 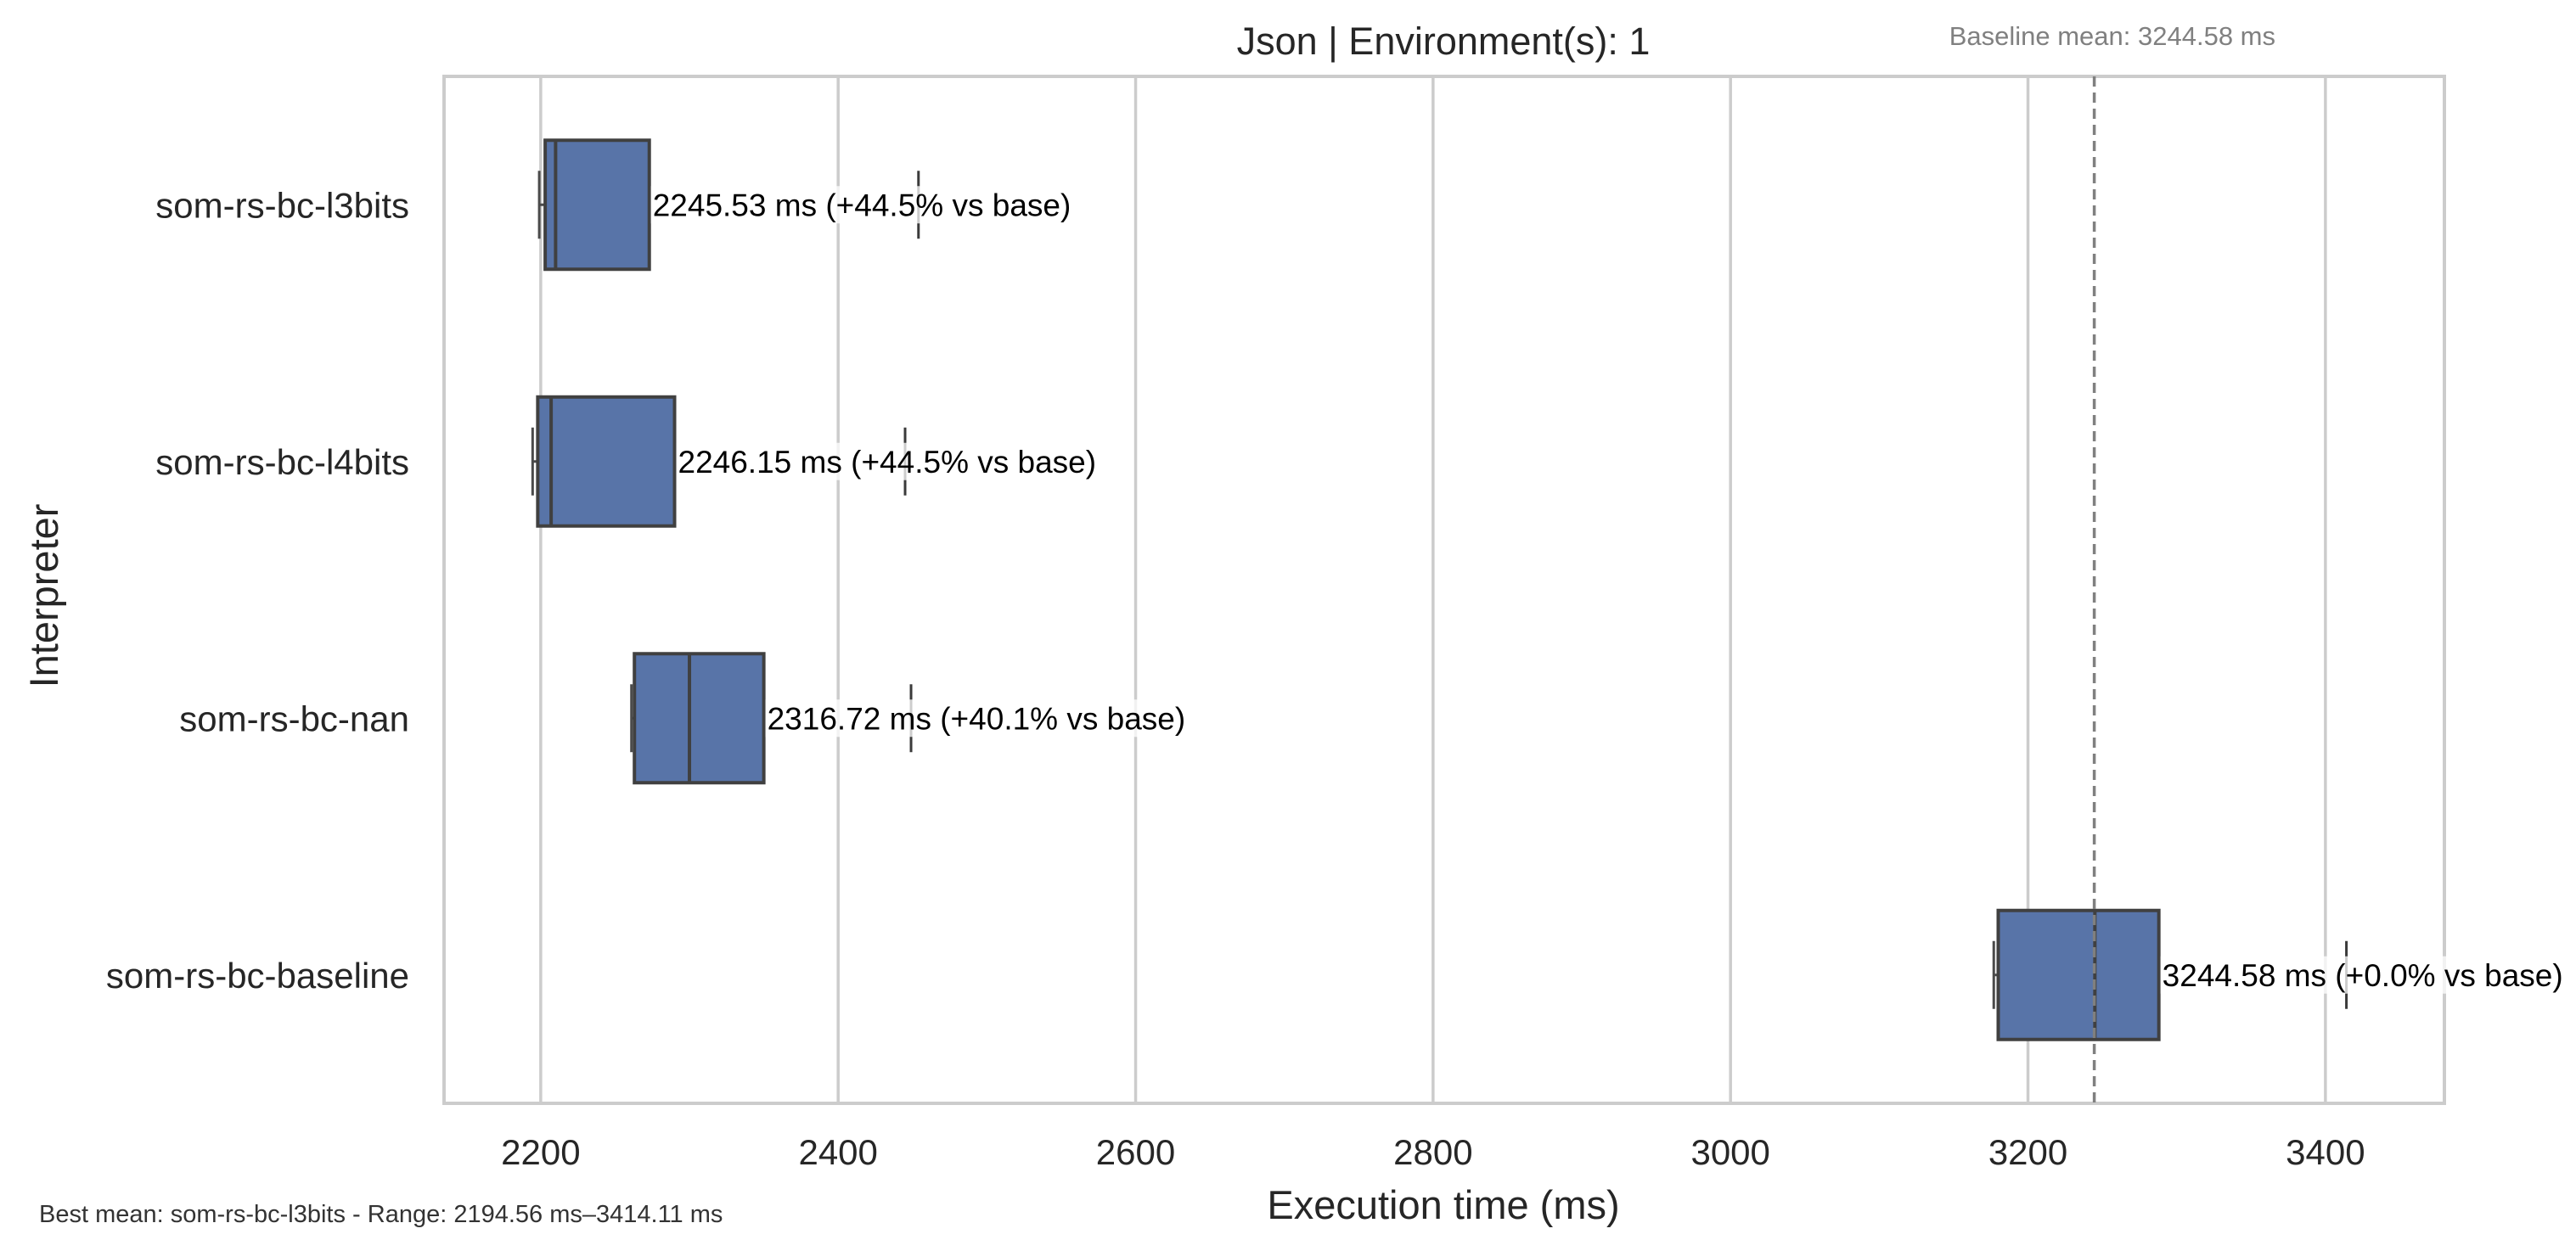 I want to click on y-tick-label: som-rs-bc-l4bits, so click(x=282, y=462).